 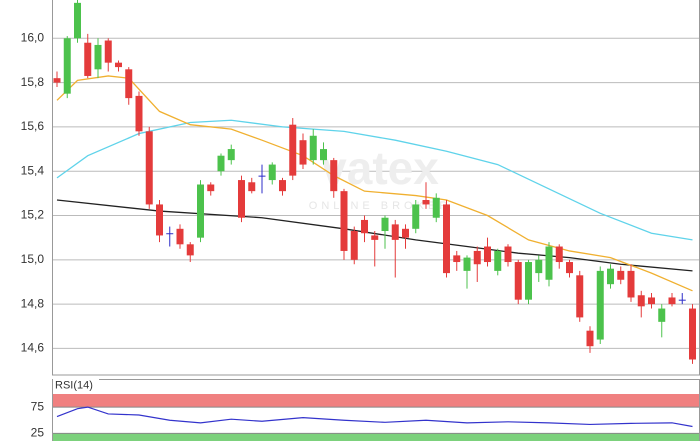 I want to click on y-tick-label: 16,0, so click(x=33, y=37).